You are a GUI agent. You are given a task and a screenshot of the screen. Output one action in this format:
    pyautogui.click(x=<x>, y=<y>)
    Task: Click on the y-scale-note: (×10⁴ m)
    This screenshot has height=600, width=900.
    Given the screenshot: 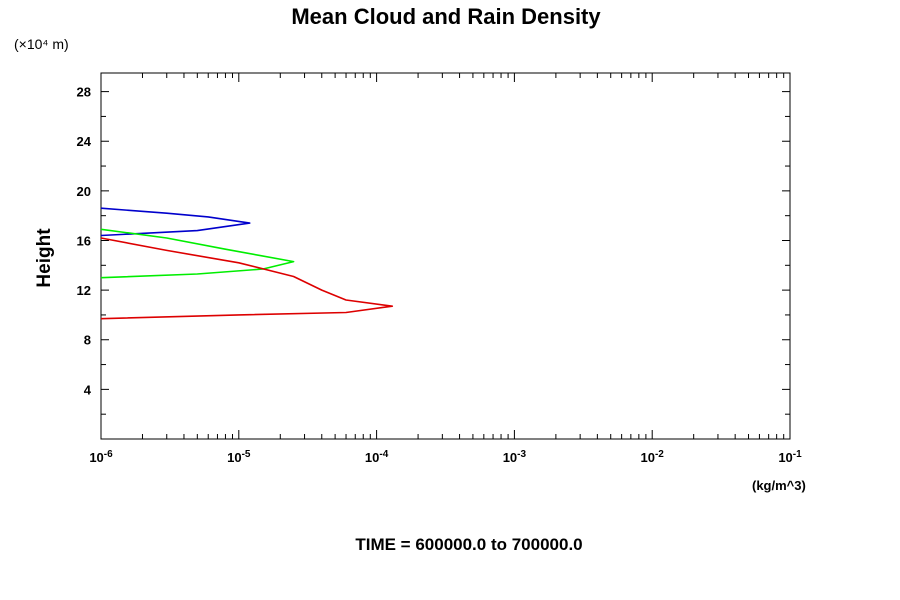 What is the action you would take?
    pyautogui.click(x=41, y=44)
    